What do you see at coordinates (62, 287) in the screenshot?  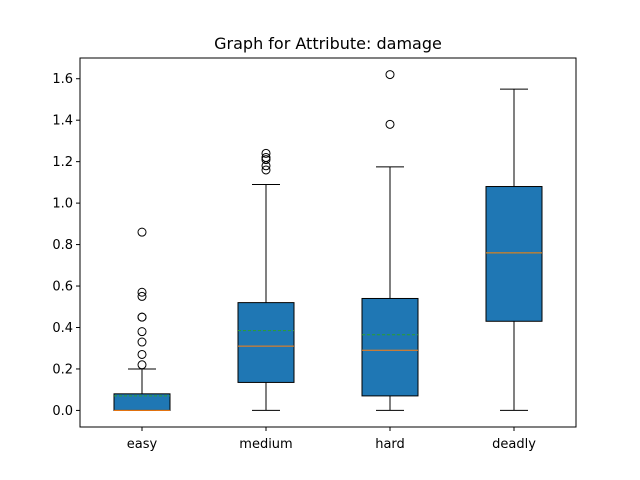 I see `y-tick-label: 0.6` at bounding box center [62, 287].